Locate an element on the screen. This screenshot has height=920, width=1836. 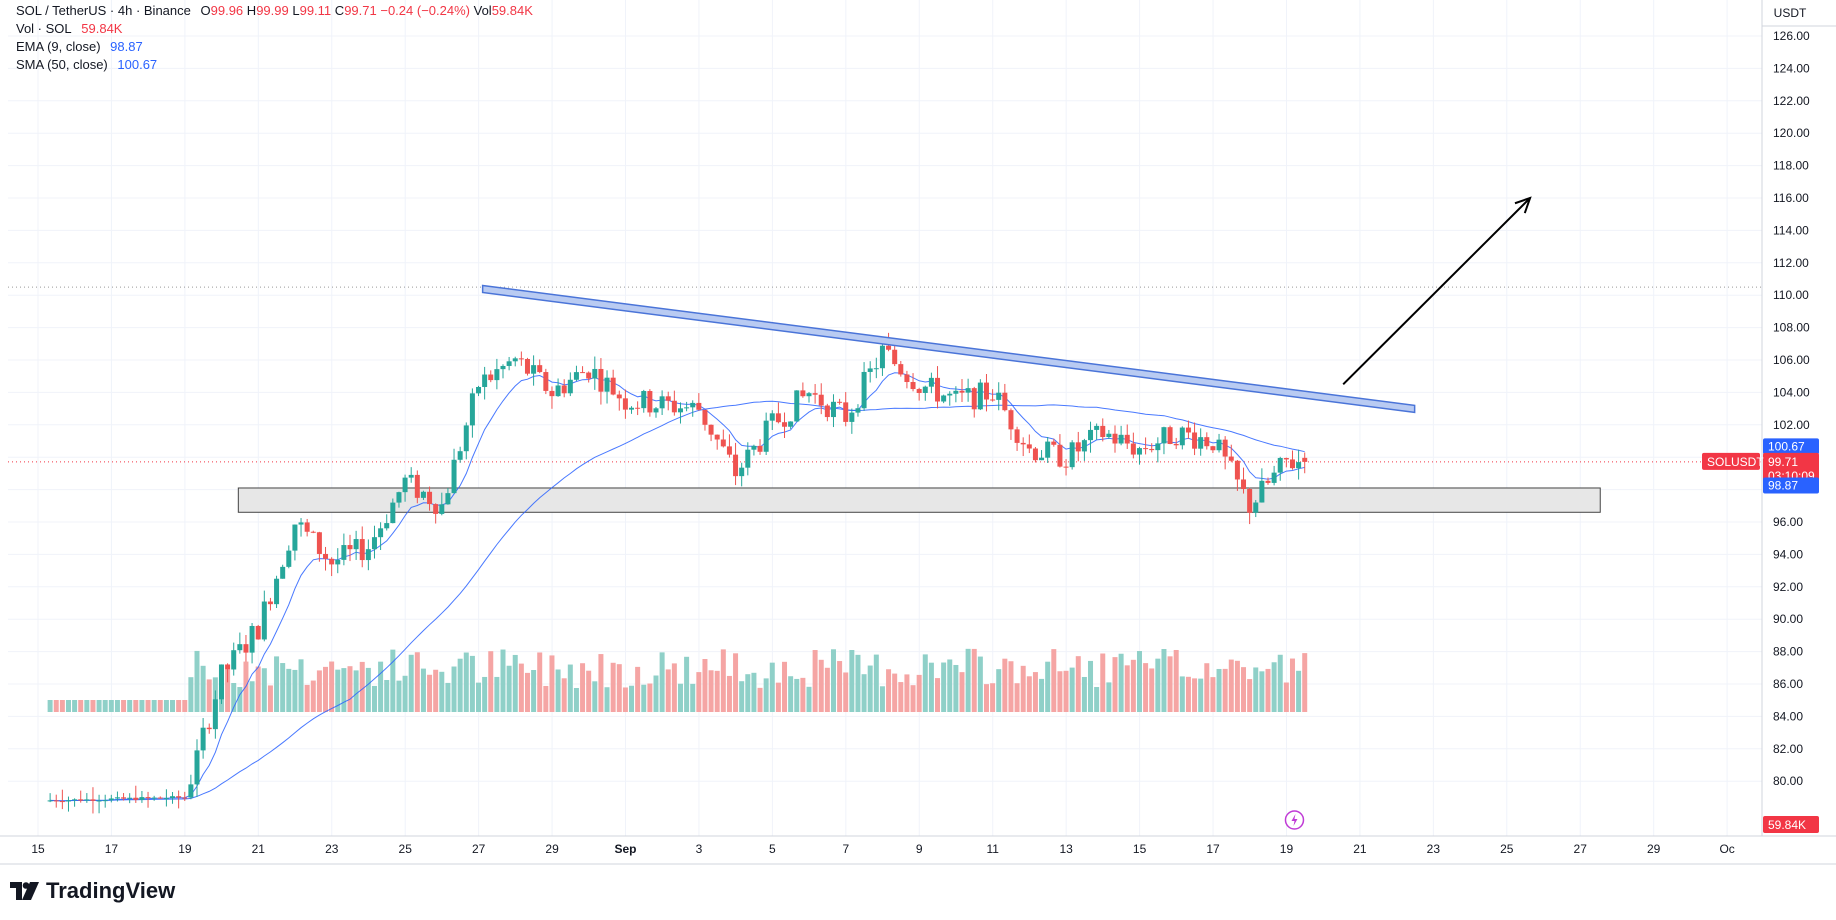
time-tick-label: 19 is located at coordinates (185, 849).